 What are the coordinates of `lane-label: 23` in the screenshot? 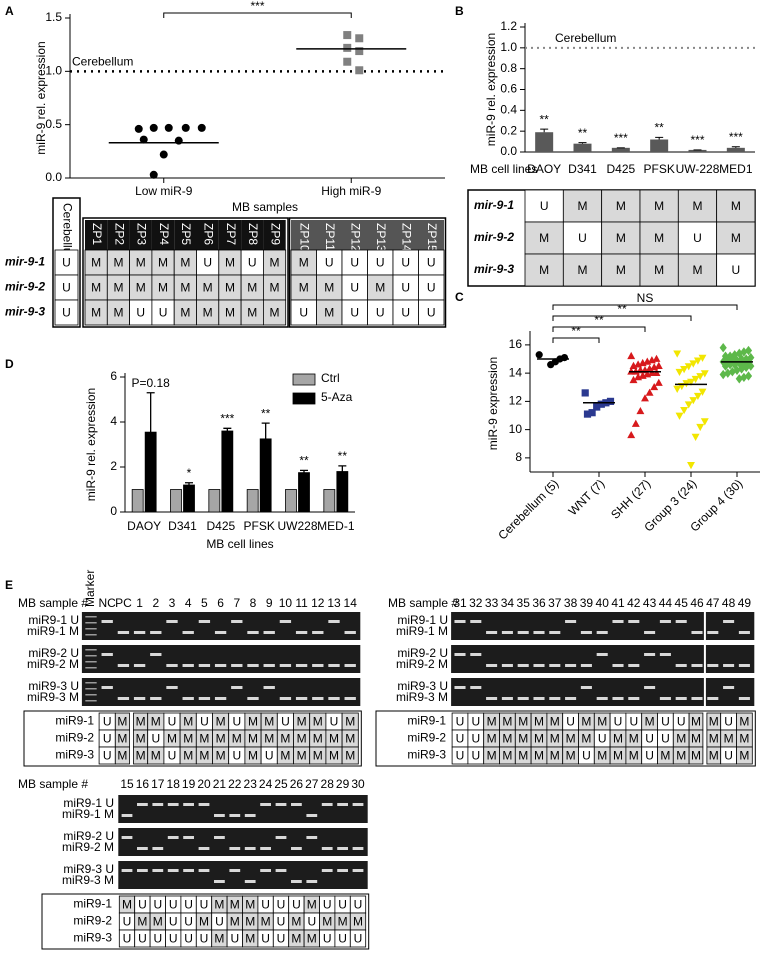 It's located at (251, 784).